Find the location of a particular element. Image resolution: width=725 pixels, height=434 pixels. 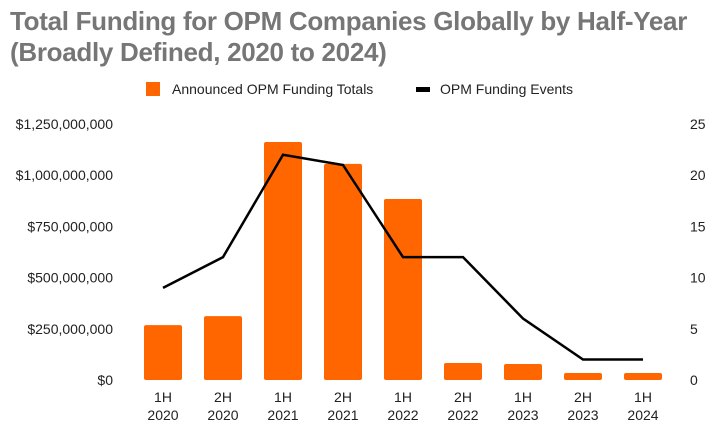

right-tick-label: 0 is located at coordinates (694, 380).